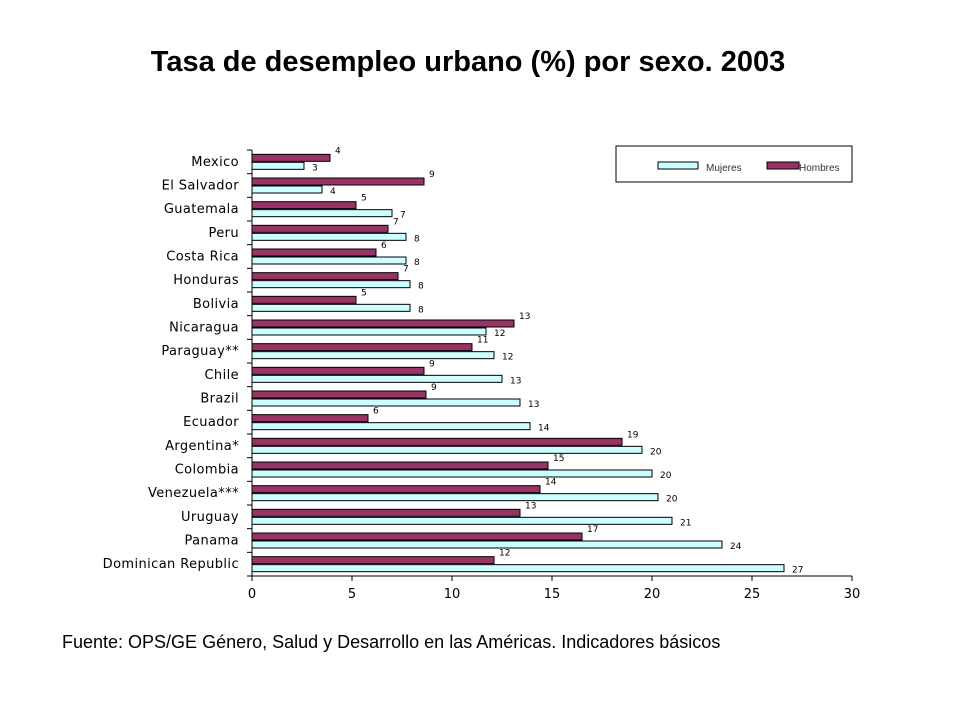 The height and width of the screenshot is (720, 960). I want to click on category-label: Colombia, so click(207, 470).